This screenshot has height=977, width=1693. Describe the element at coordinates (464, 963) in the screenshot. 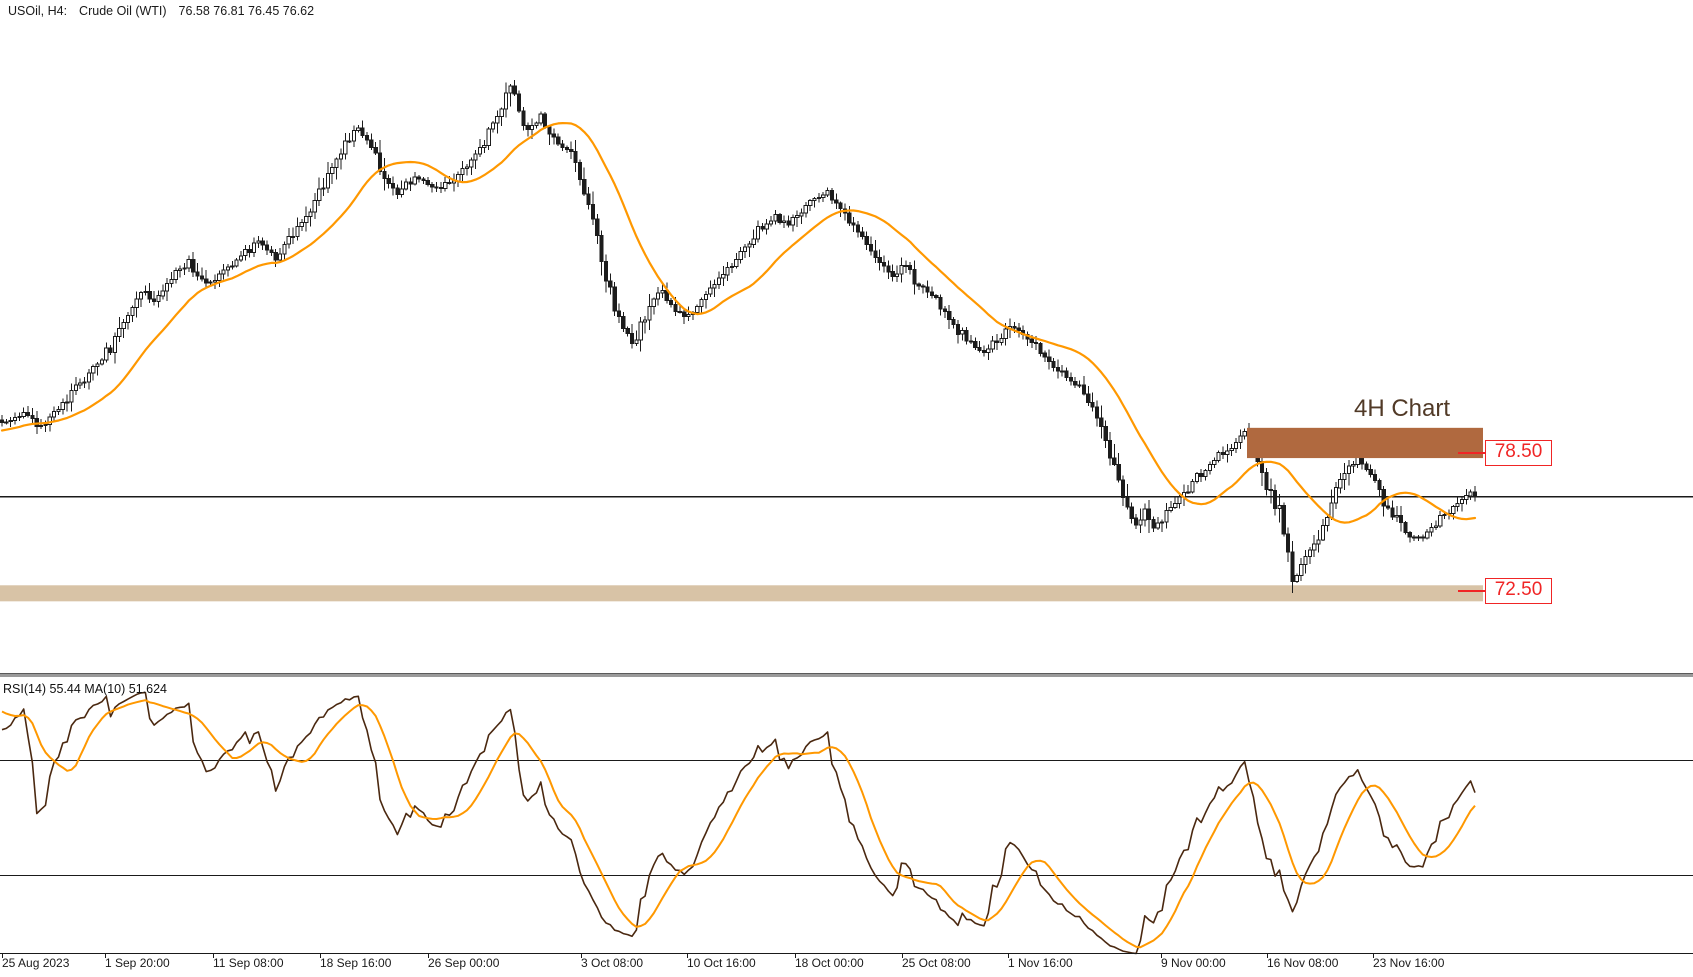

I see `time-axis-label: 26 Sep 00:00` at that location.